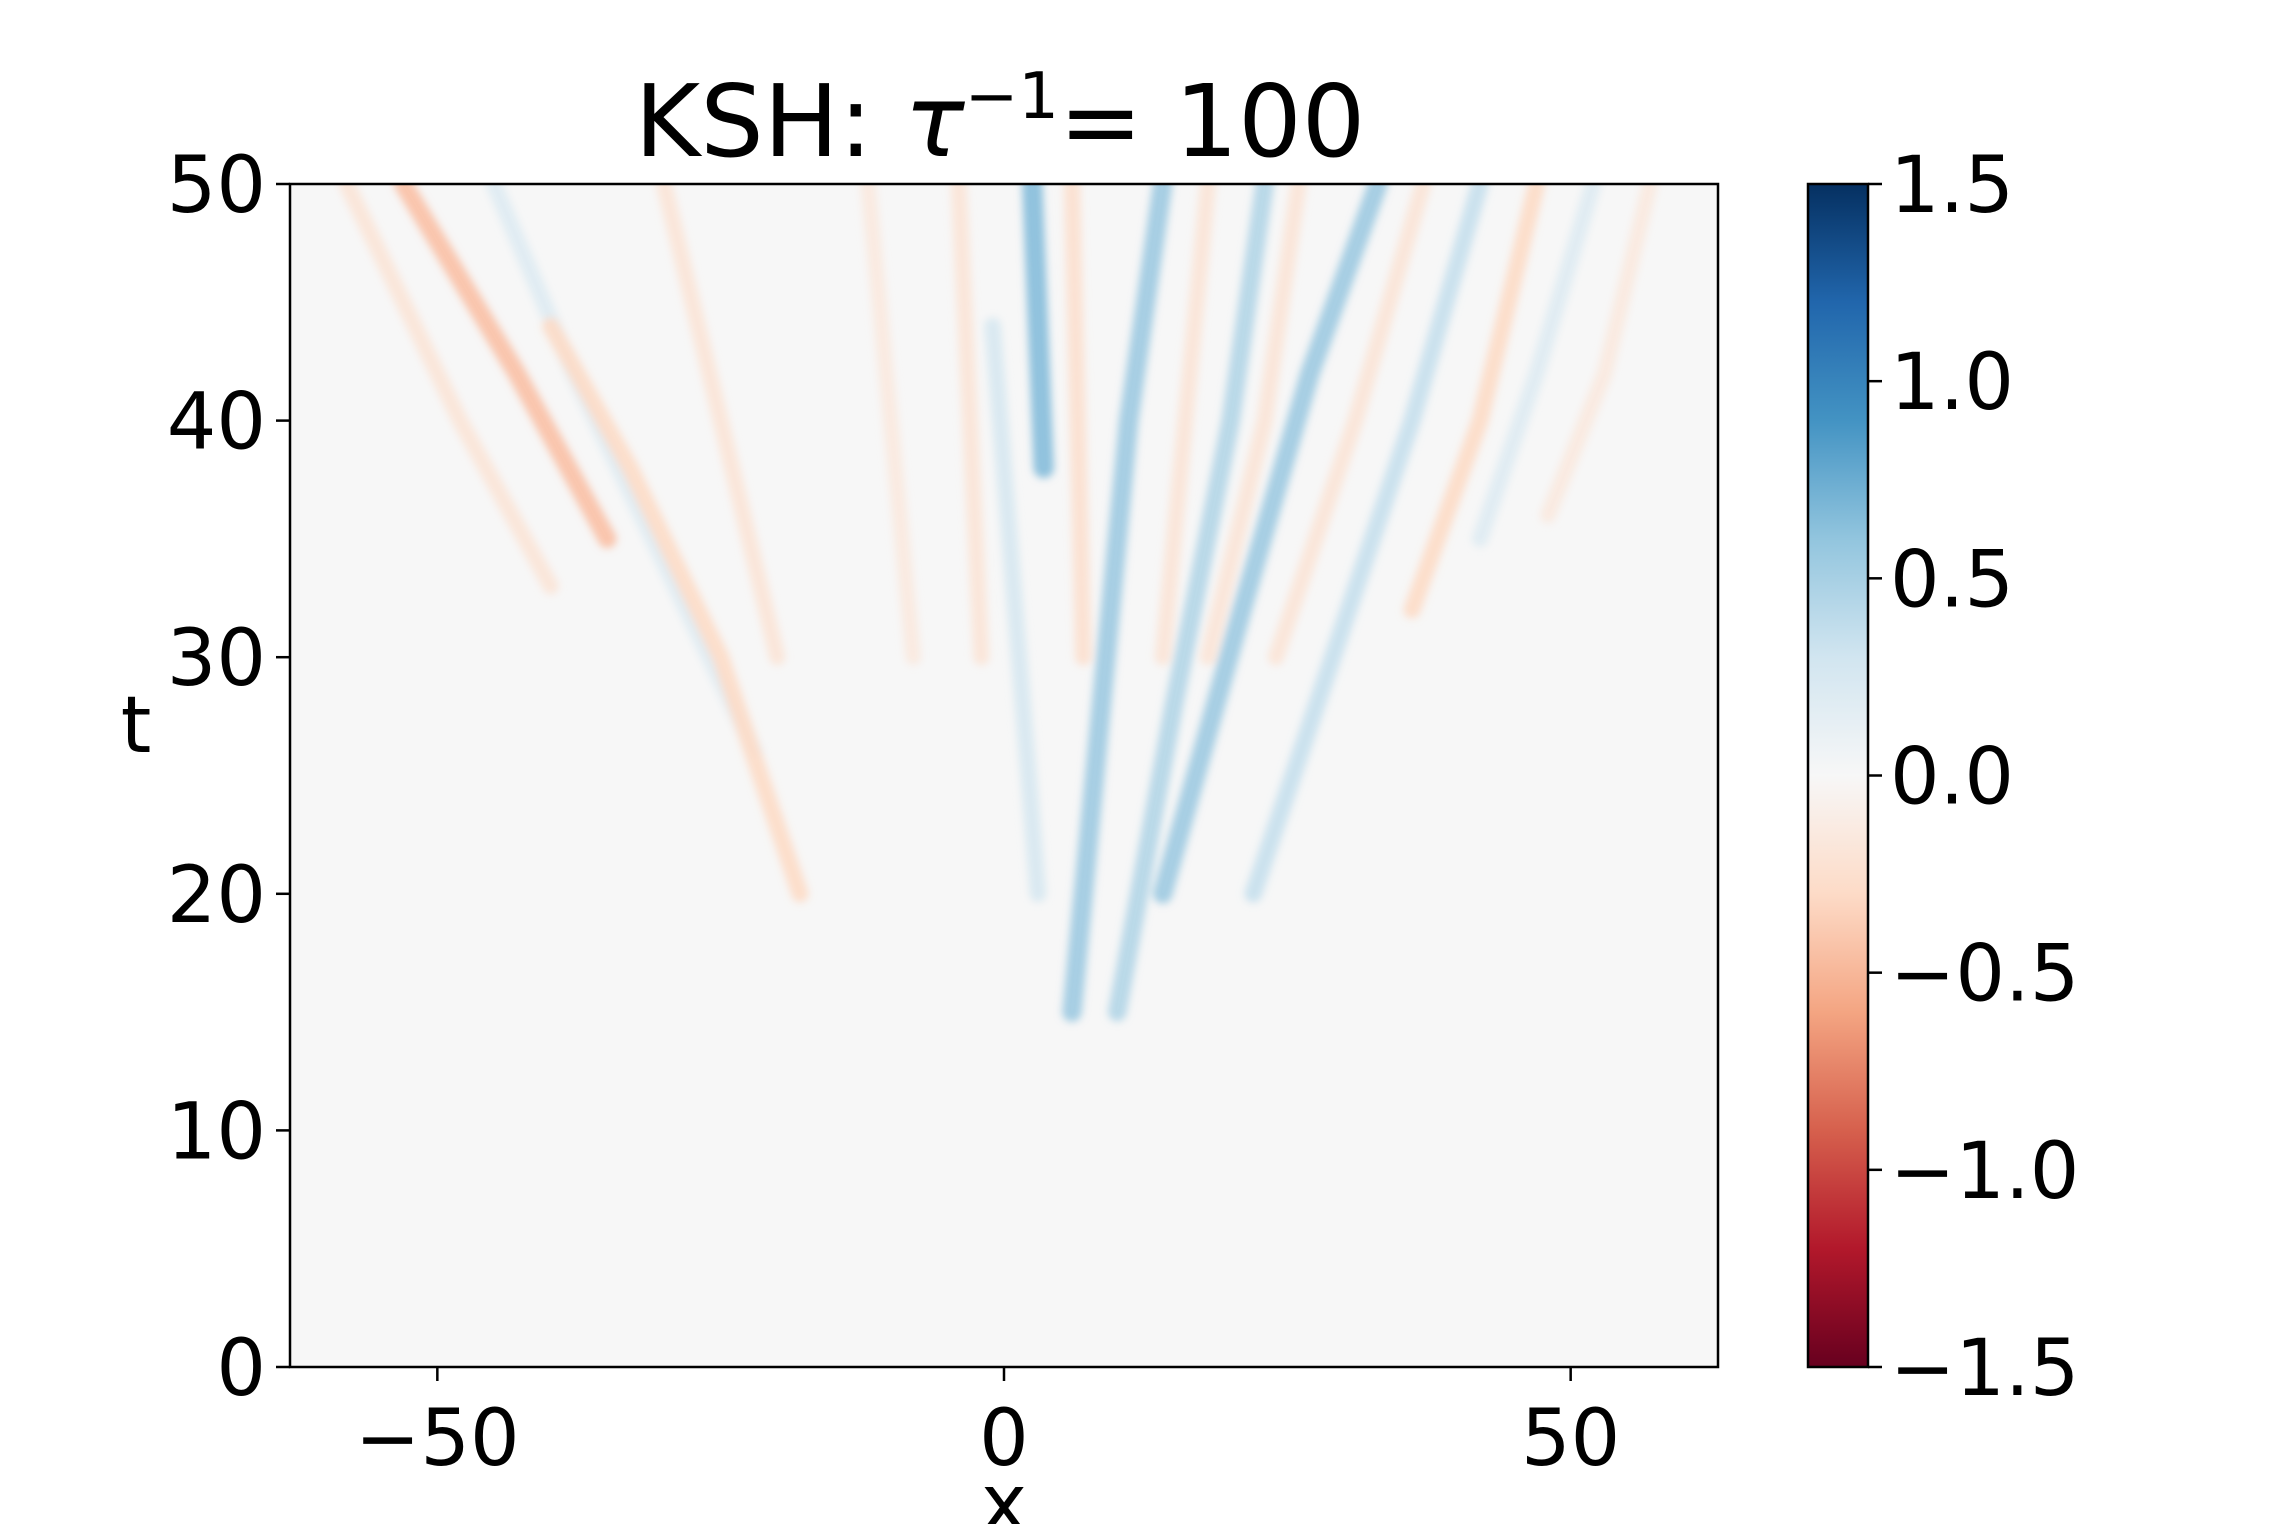  Describe the element at coordinates (934, 121) in the screenshot. I see `title-symbol: τ` at that location.